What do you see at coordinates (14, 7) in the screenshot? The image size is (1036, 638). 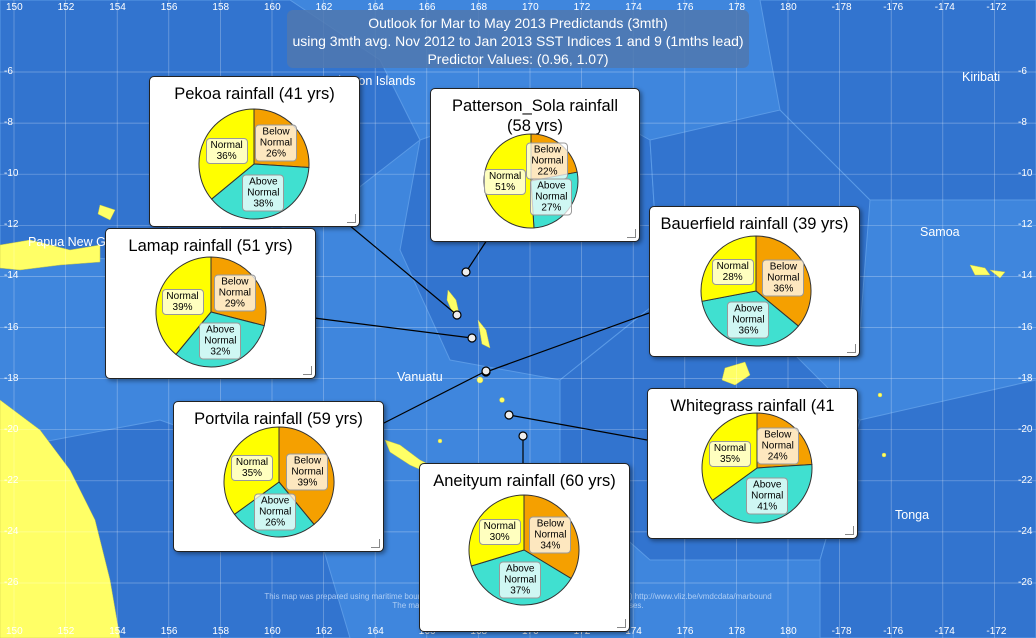 I see `lon-label: 150` at bounding box center [14, 7].